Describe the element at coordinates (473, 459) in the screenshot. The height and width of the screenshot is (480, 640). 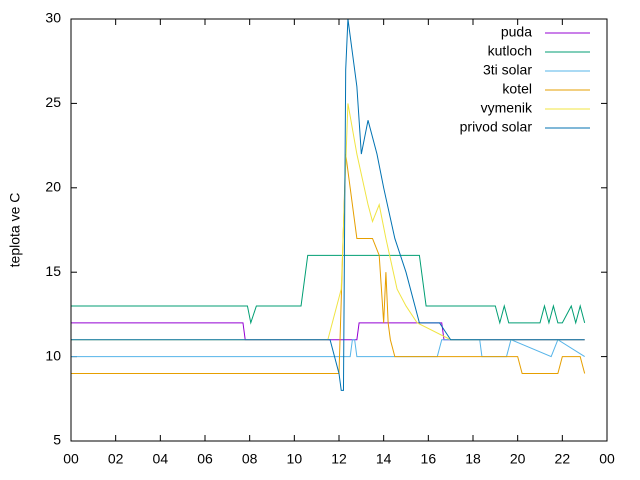
I see `x-tick-label: 18` at that location.